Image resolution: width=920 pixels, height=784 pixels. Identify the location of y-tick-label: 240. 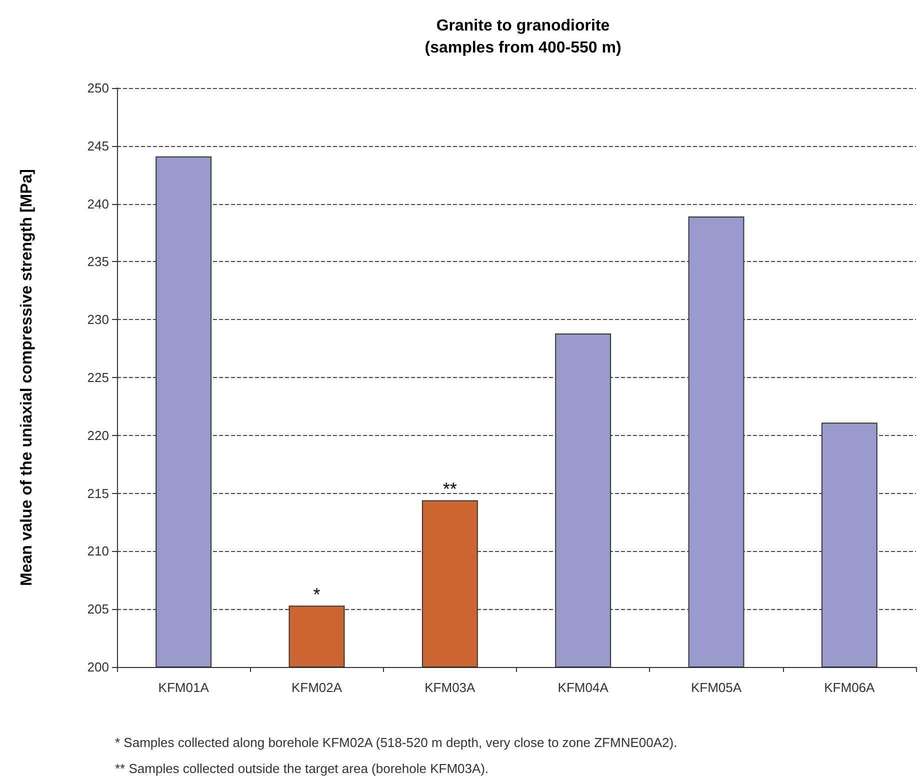
(98, 204).